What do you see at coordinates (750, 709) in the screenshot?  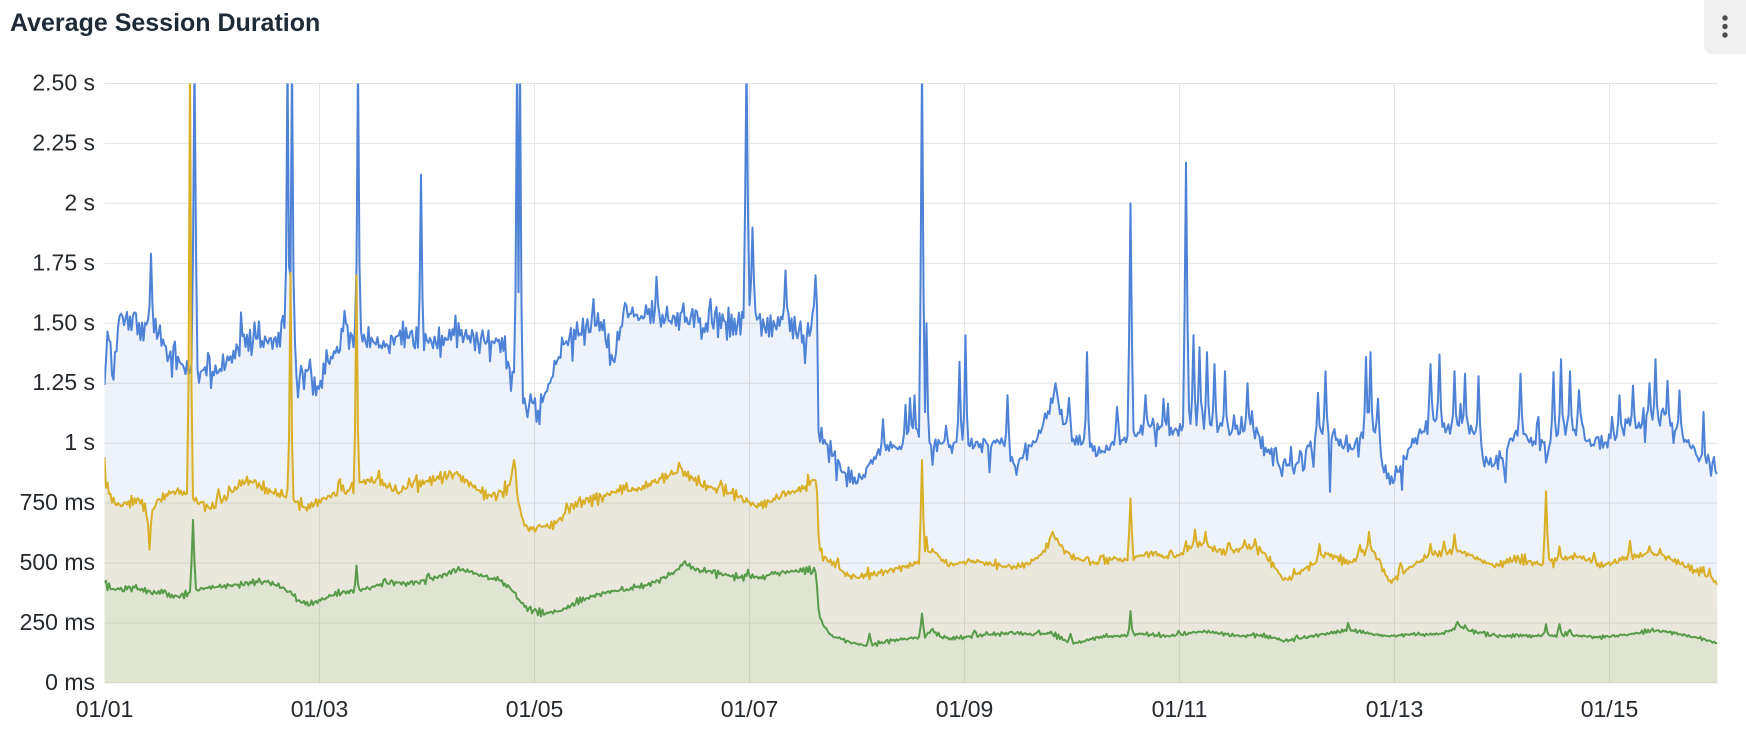 I see `svg-text: 01/07` at bounding box center [750, 709].